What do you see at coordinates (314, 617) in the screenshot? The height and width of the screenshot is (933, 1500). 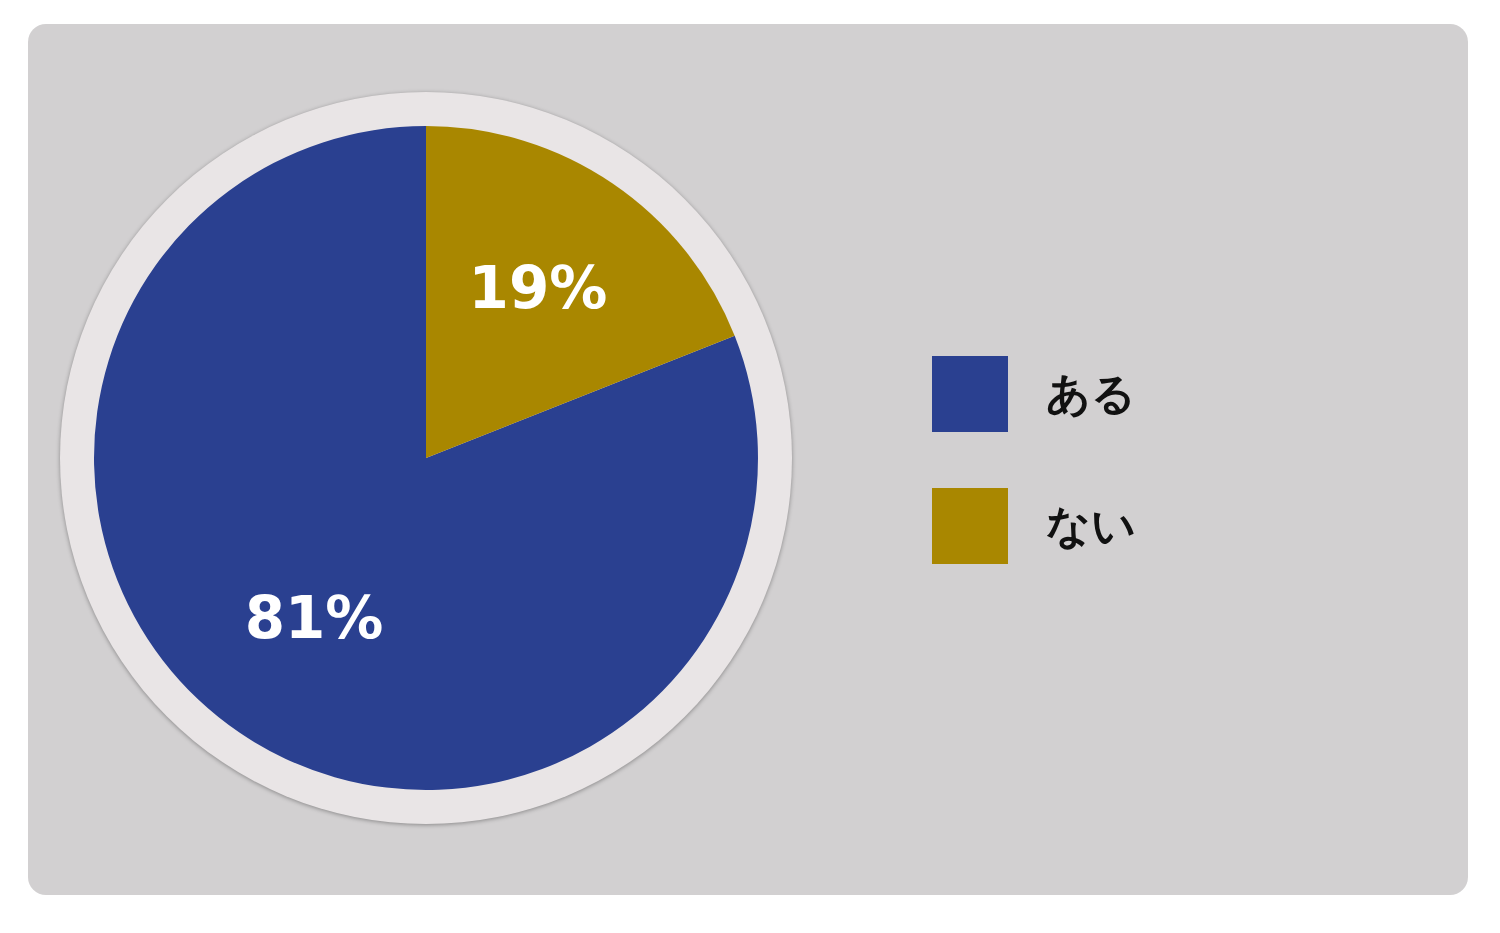 I see `data-label: 81%` at bounding box center [314, 617].